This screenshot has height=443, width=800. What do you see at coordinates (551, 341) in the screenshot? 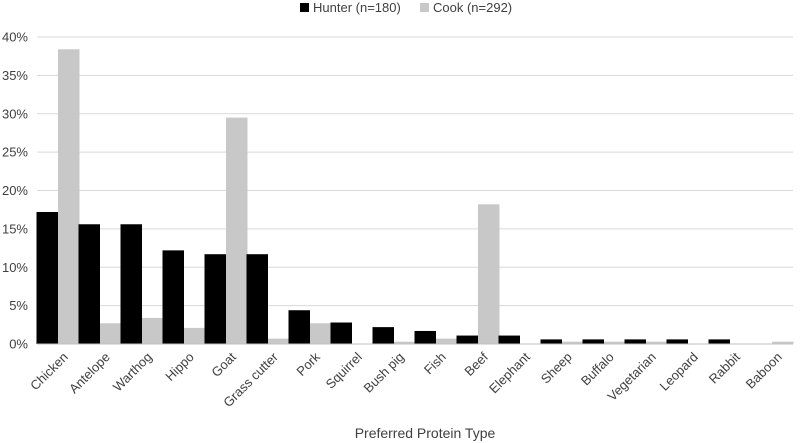
I see `bar-hunter-sheep` at bounding box center [551, 341].